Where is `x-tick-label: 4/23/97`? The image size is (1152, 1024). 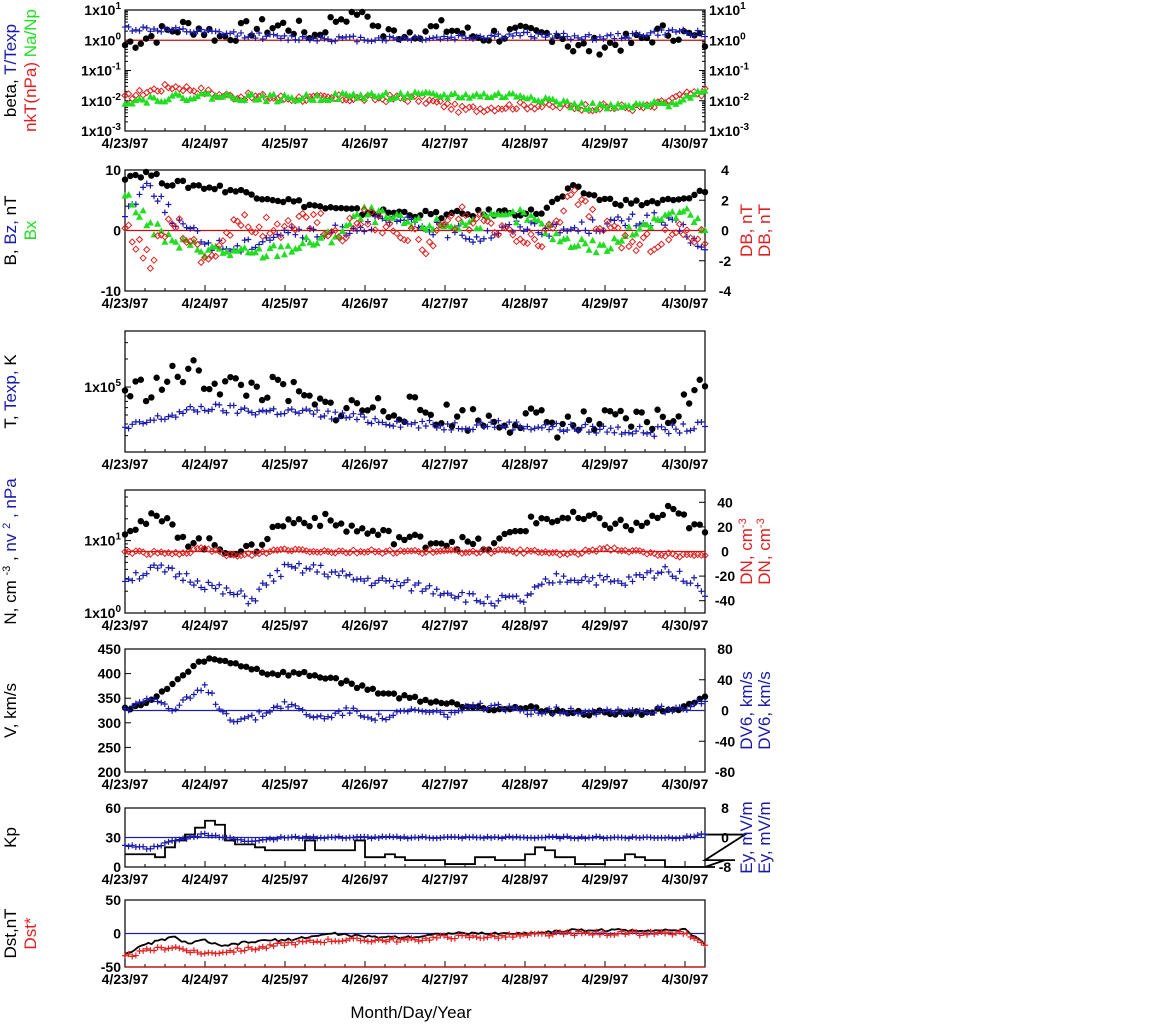 x-tick-label: 4/23/97 is located at coordinates (125, 303).